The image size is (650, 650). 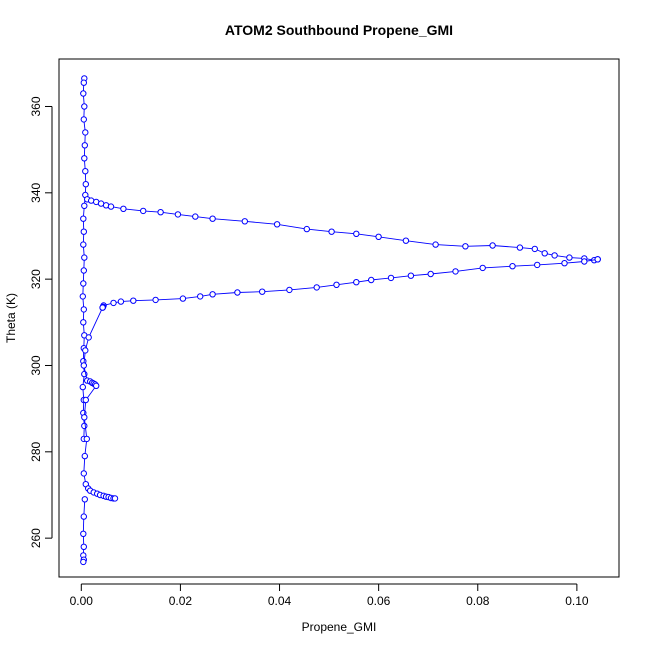 What do you see at coordinates (36, 538) in the screenshot?
I see `y-tick-label: 260` at bounding box center [36, 538].